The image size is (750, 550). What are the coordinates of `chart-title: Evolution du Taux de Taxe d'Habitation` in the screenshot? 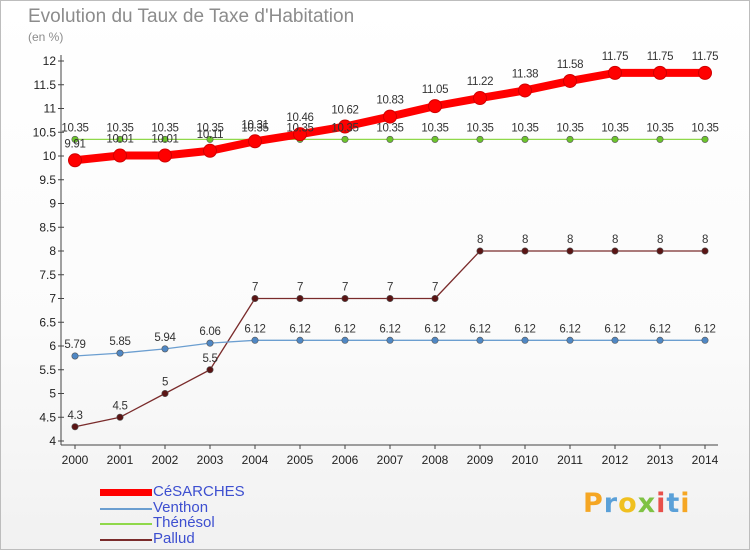 It's located at (191, 16).